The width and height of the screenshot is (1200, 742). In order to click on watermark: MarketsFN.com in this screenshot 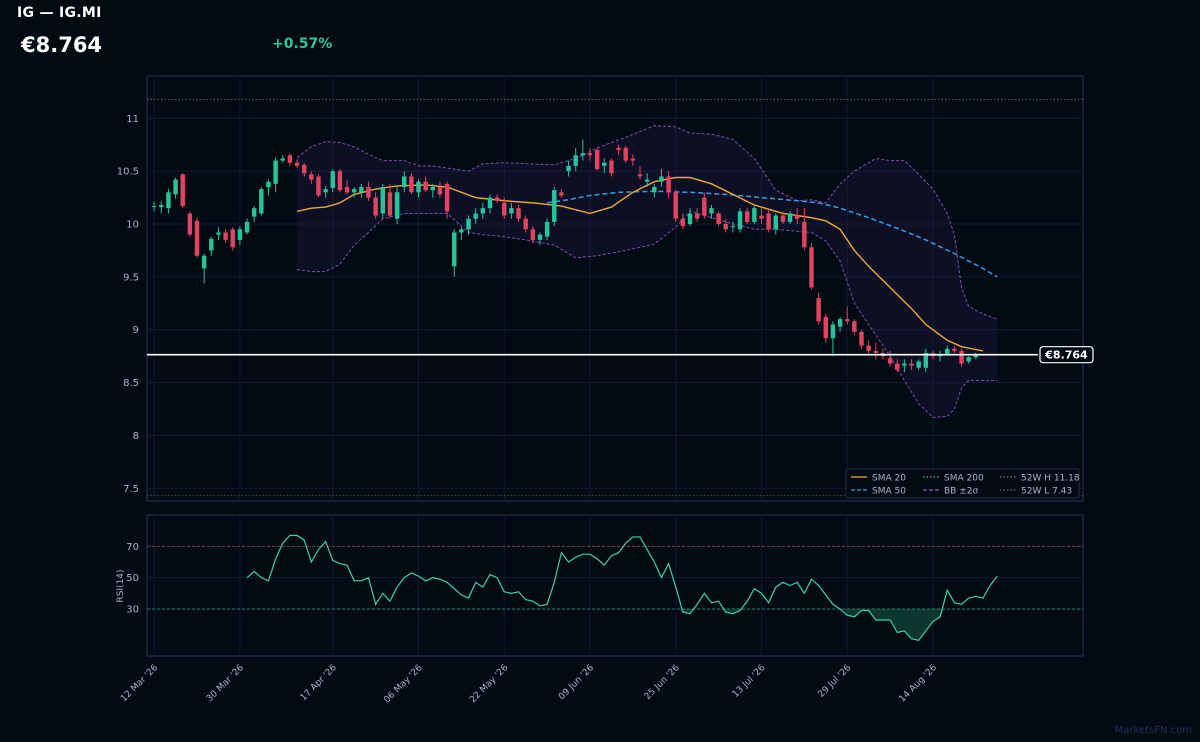, I will do `click(1153, 730)`.